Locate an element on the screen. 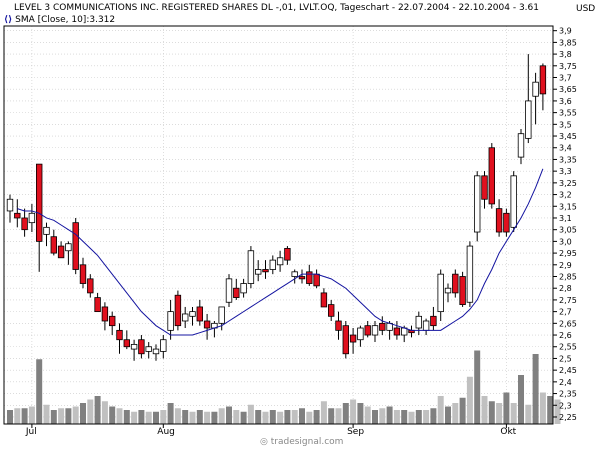 The image size is (600, 450). tick-label-y: 3,2 is located at coordinates (565, 195).